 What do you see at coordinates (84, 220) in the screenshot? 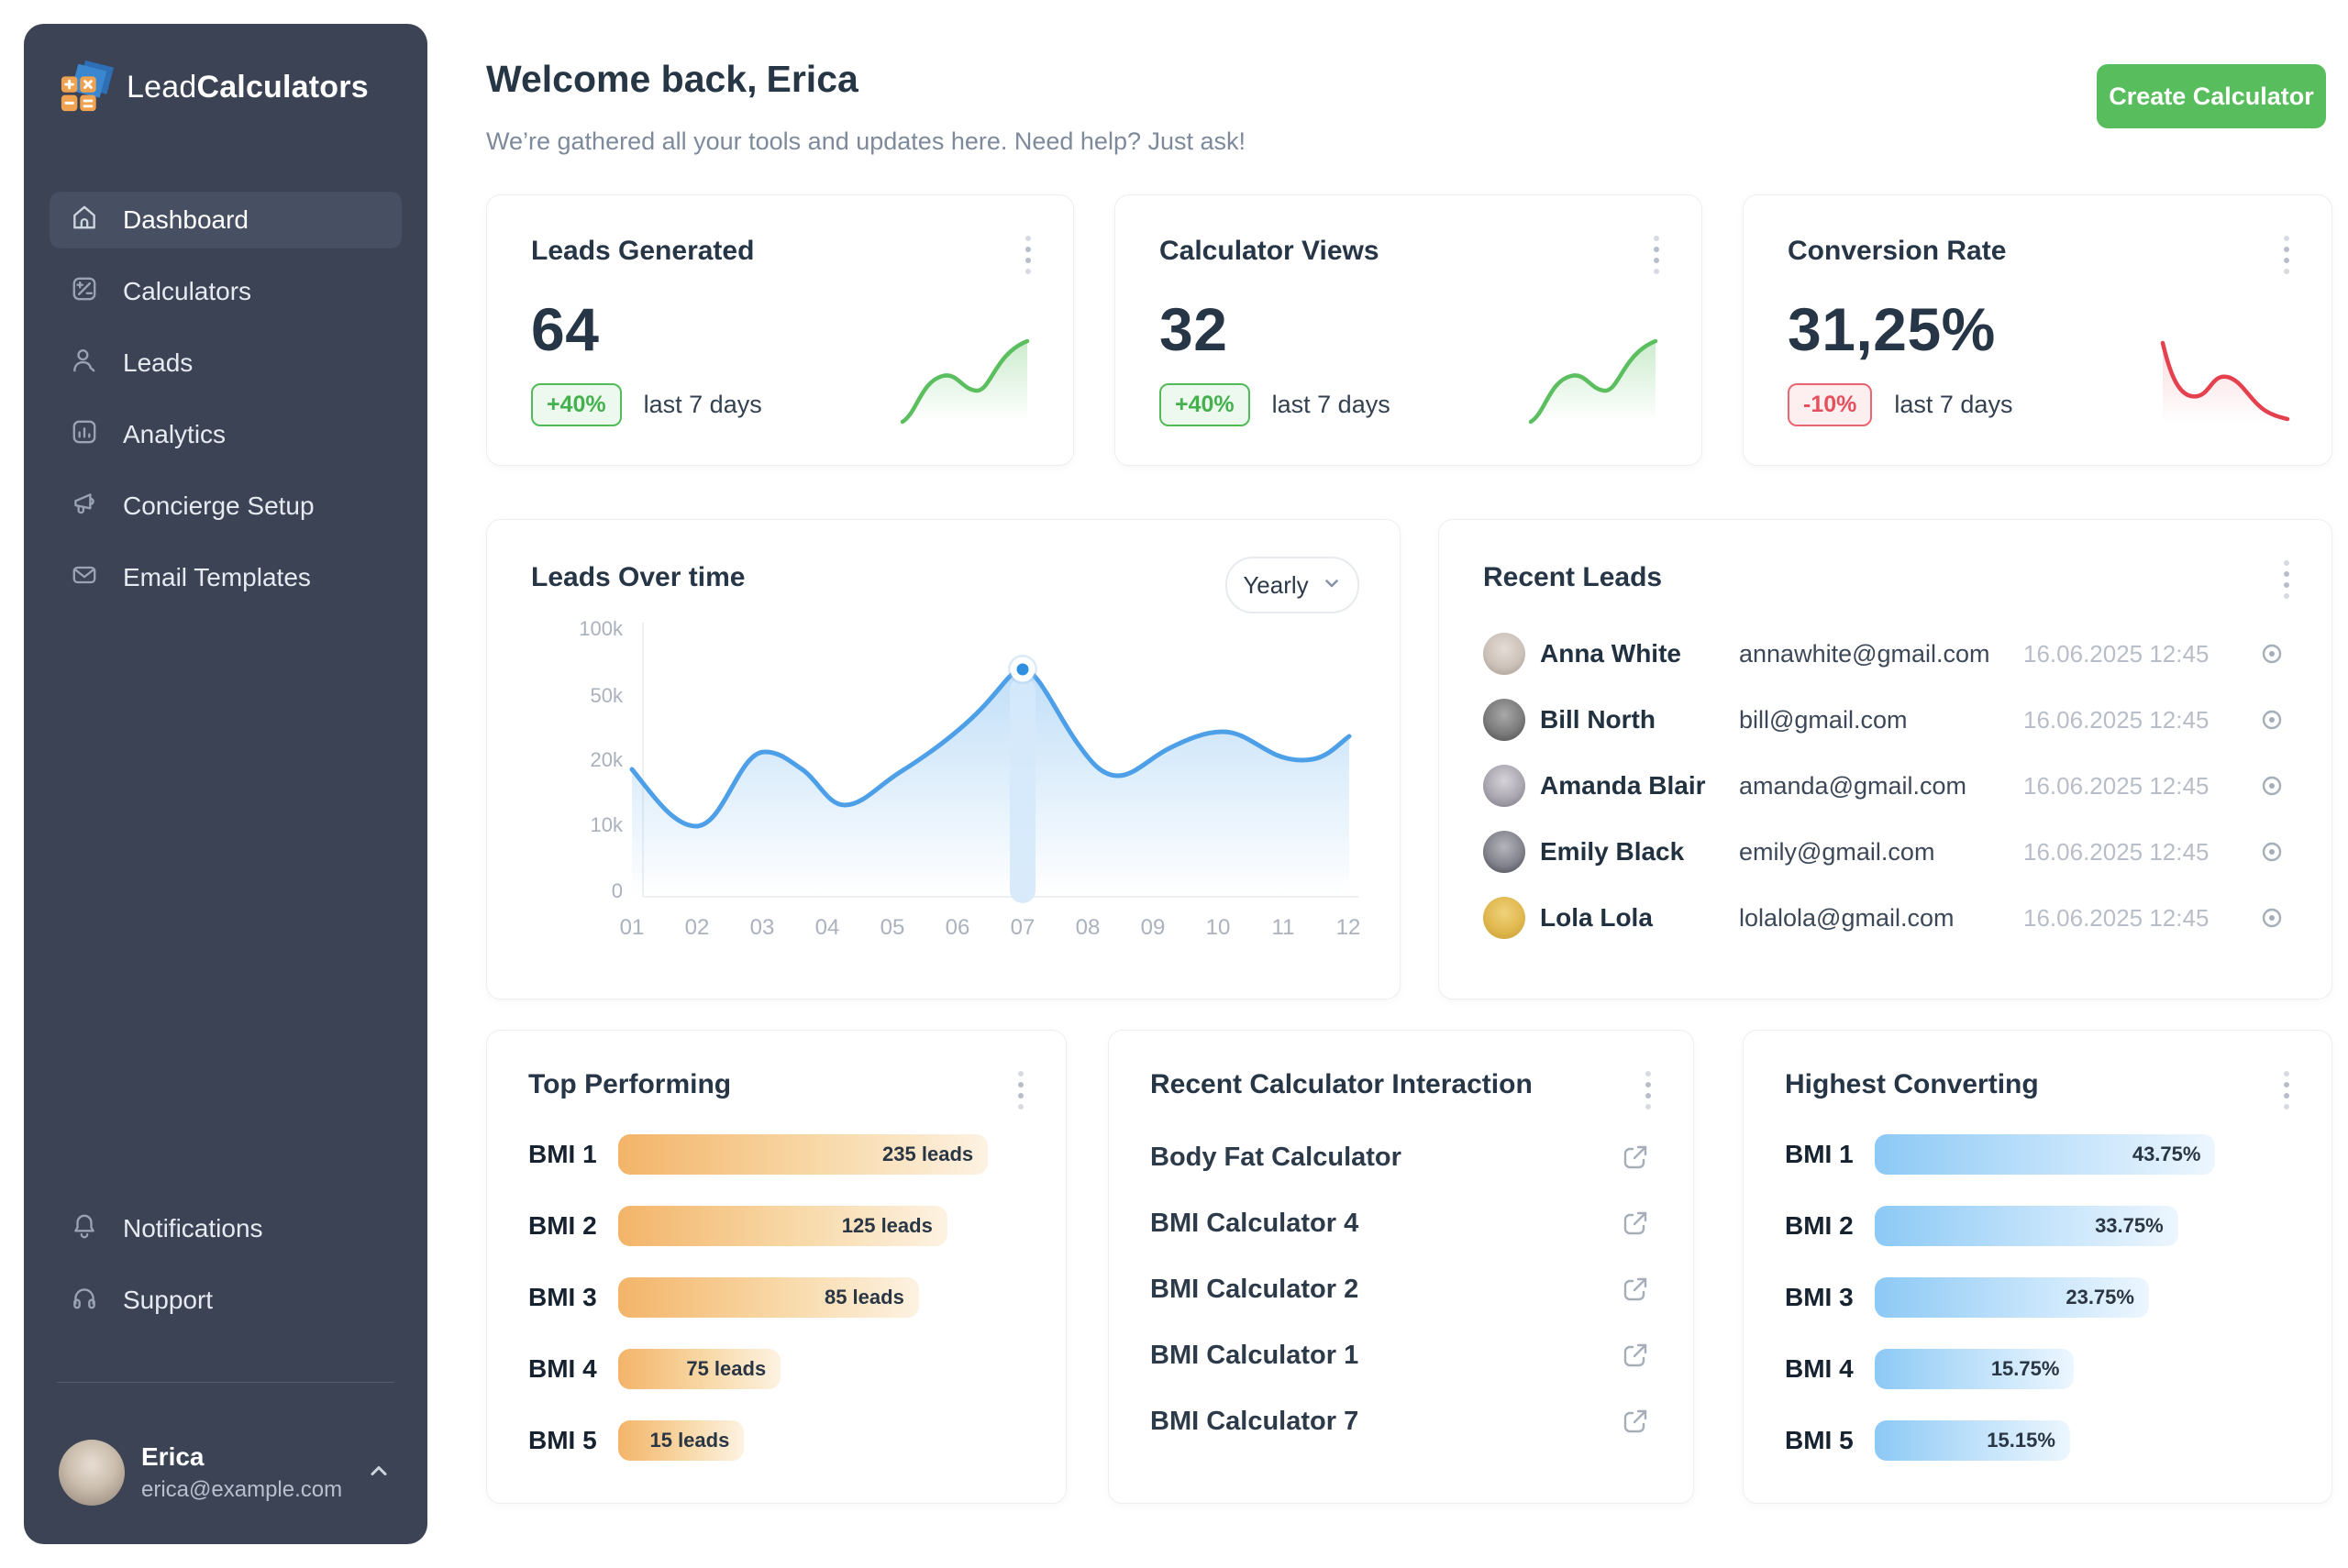
I see `home-icon` at bounding box center [84, 220].